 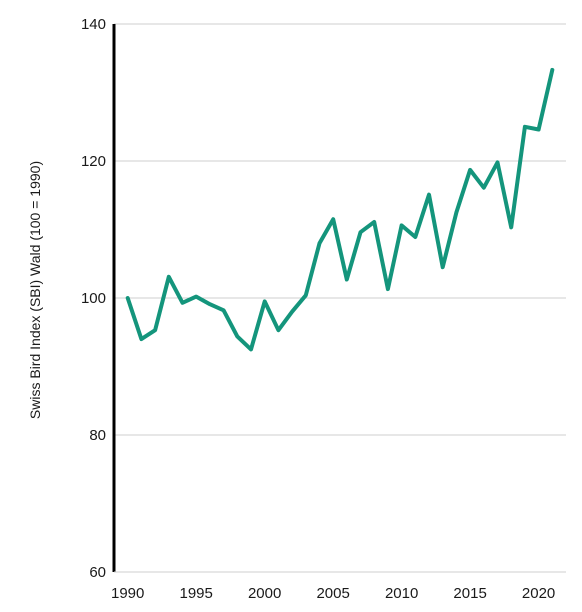 What do you see at coordinates (93, 298) in the screenshot?
I see `y-tick-label: 100` at bounding box center [93, 298].